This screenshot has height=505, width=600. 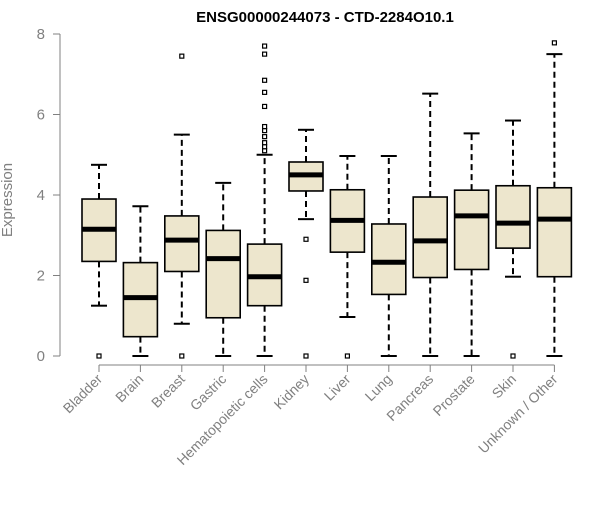 I want to click on y-tick-label: 8, so click(x=41, y=34).